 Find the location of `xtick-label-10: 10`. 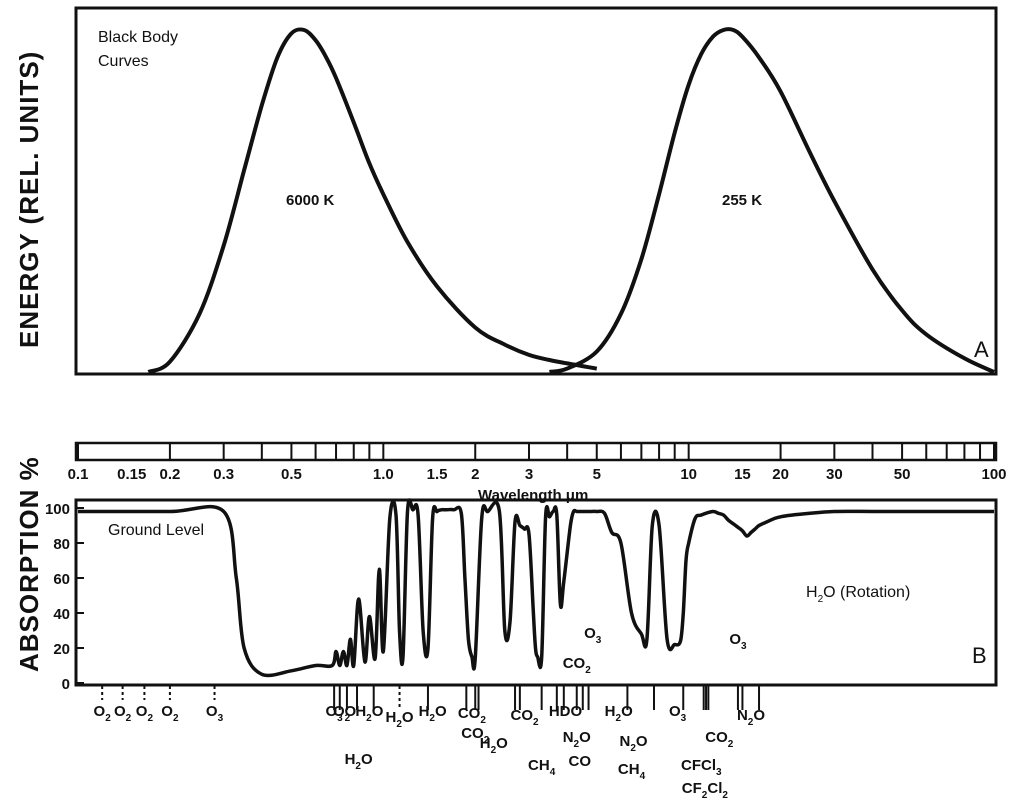

xtick-label-10: 10 is located at coordinates (688, 474).